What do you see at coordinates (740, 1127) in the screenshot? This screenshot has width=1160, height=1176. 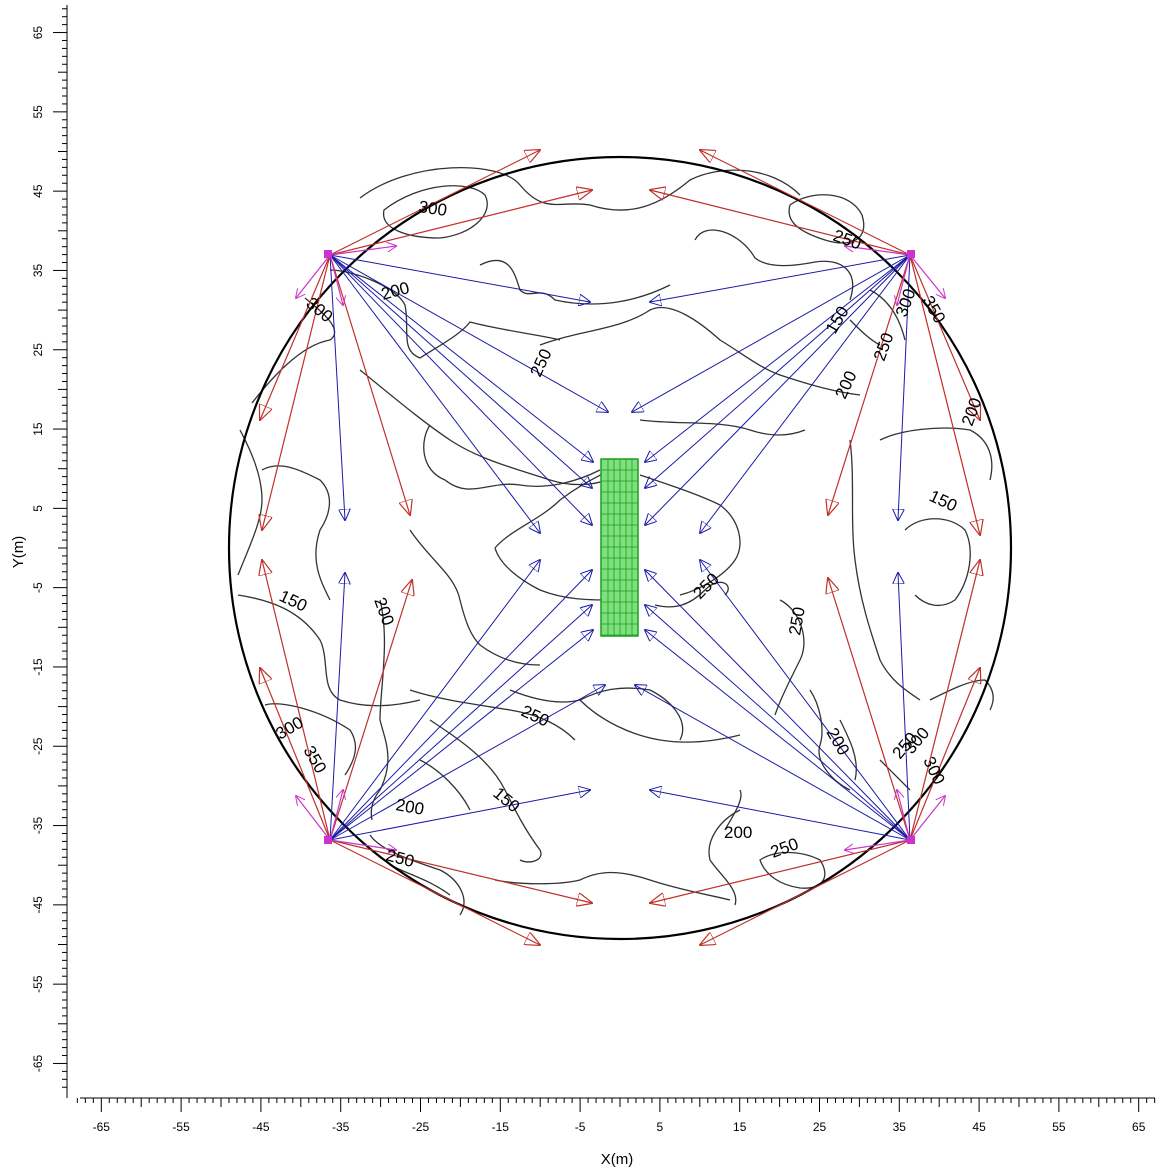 I see `x-tick-label: 15` at bounding box center [740, 1127].